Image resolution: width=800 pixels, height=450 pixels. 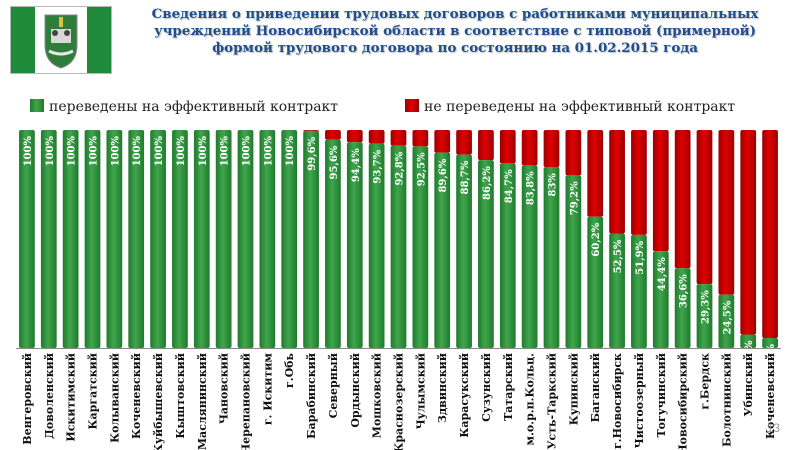 I want to click on data-label: 36,6%, so click(x=684, y=291).